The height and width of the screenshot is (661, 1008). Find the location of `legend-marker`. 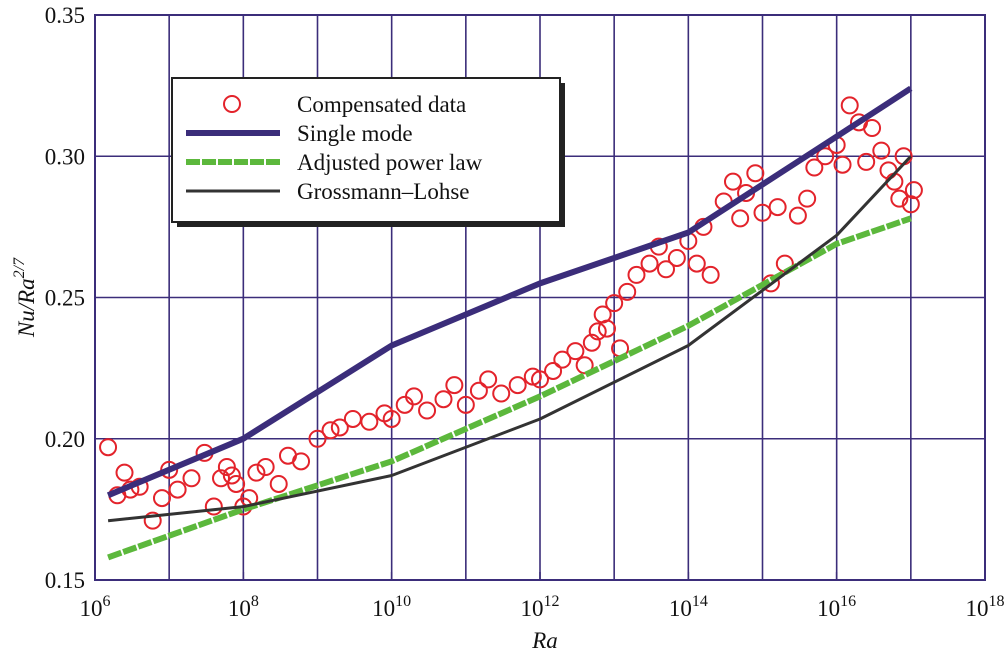

legend-marker is located at coordinates (232, 104).